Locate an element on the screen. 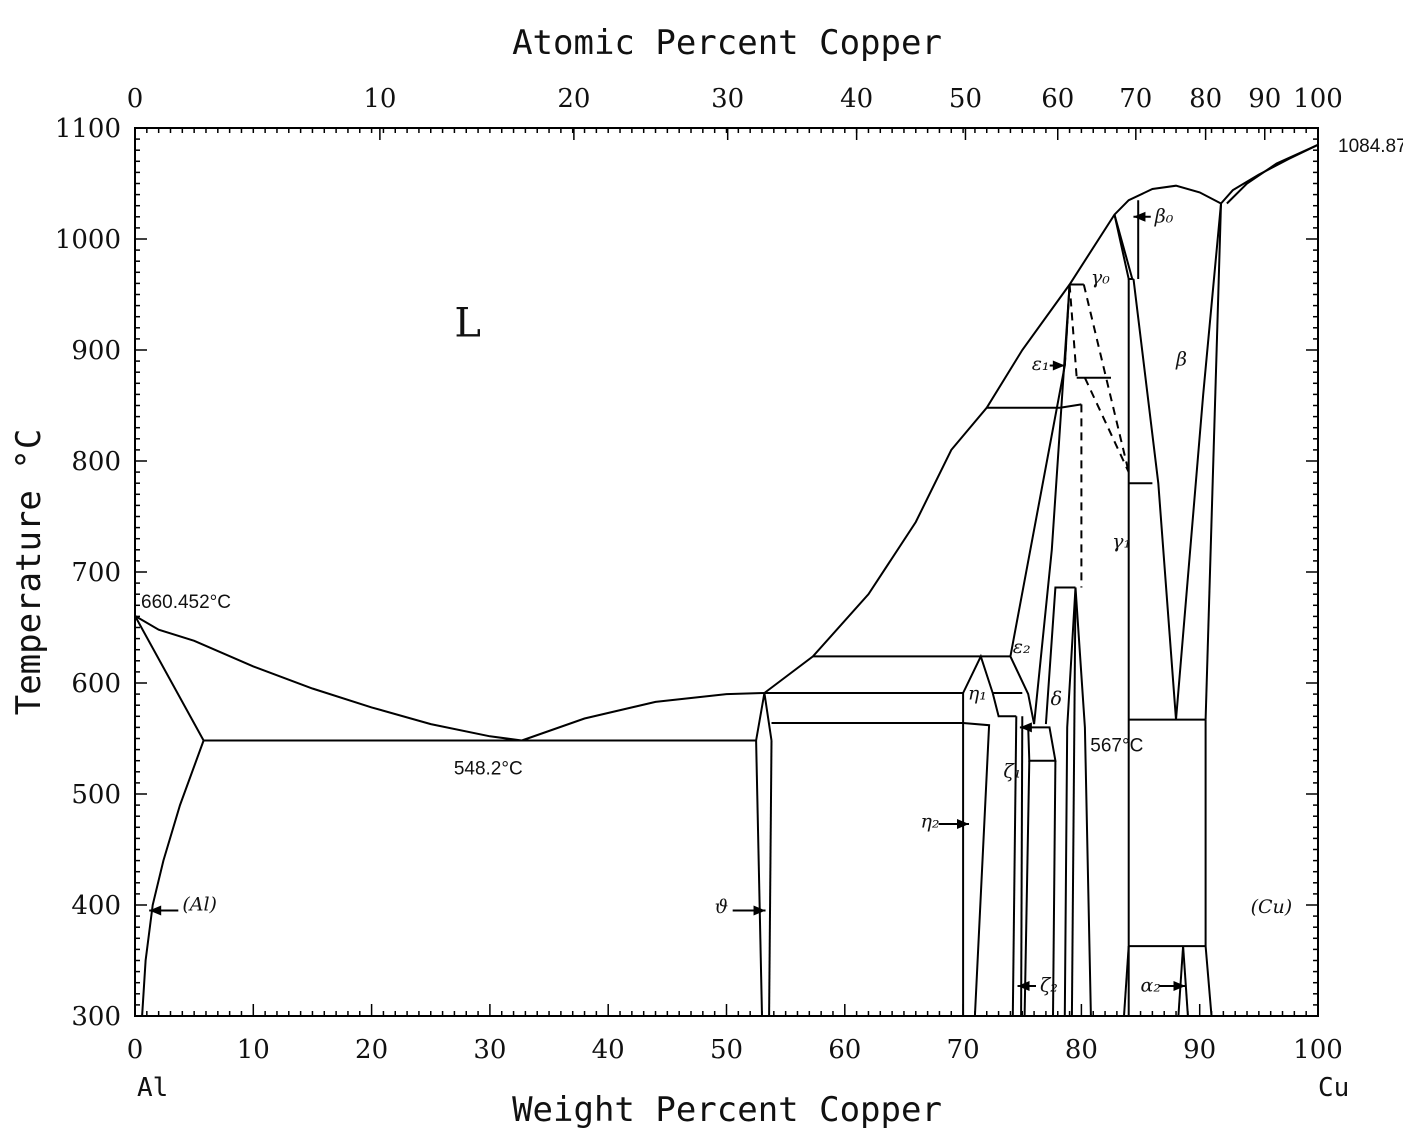  y-tick-label-500: 500 is located at coordinates (96, 795).